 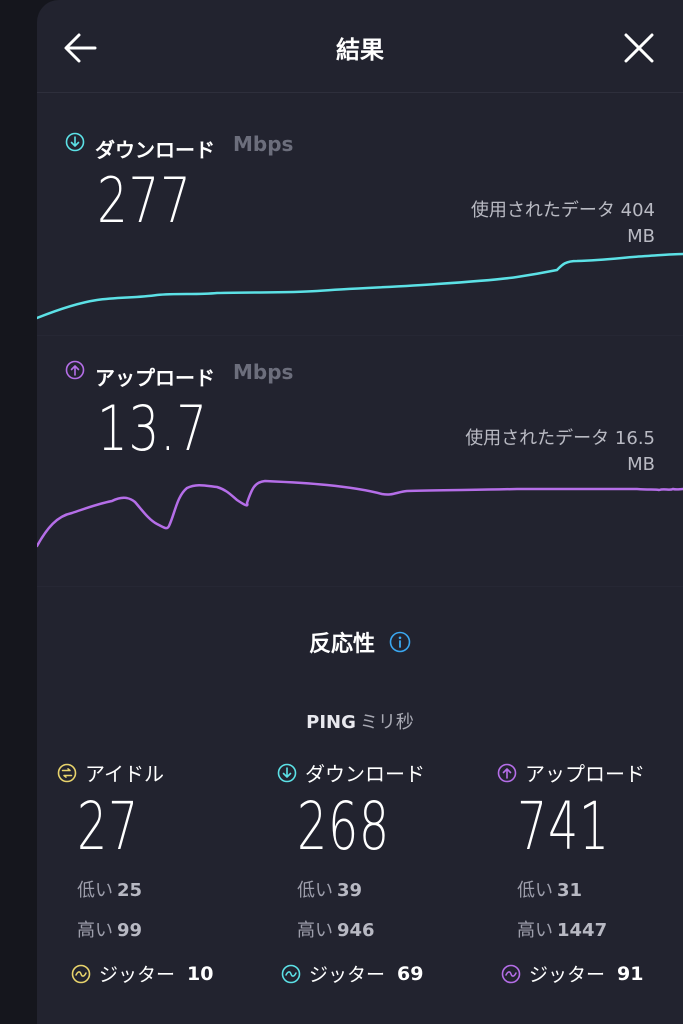 I want to click on ping-download-value: 268, so click(x=343, y=826).